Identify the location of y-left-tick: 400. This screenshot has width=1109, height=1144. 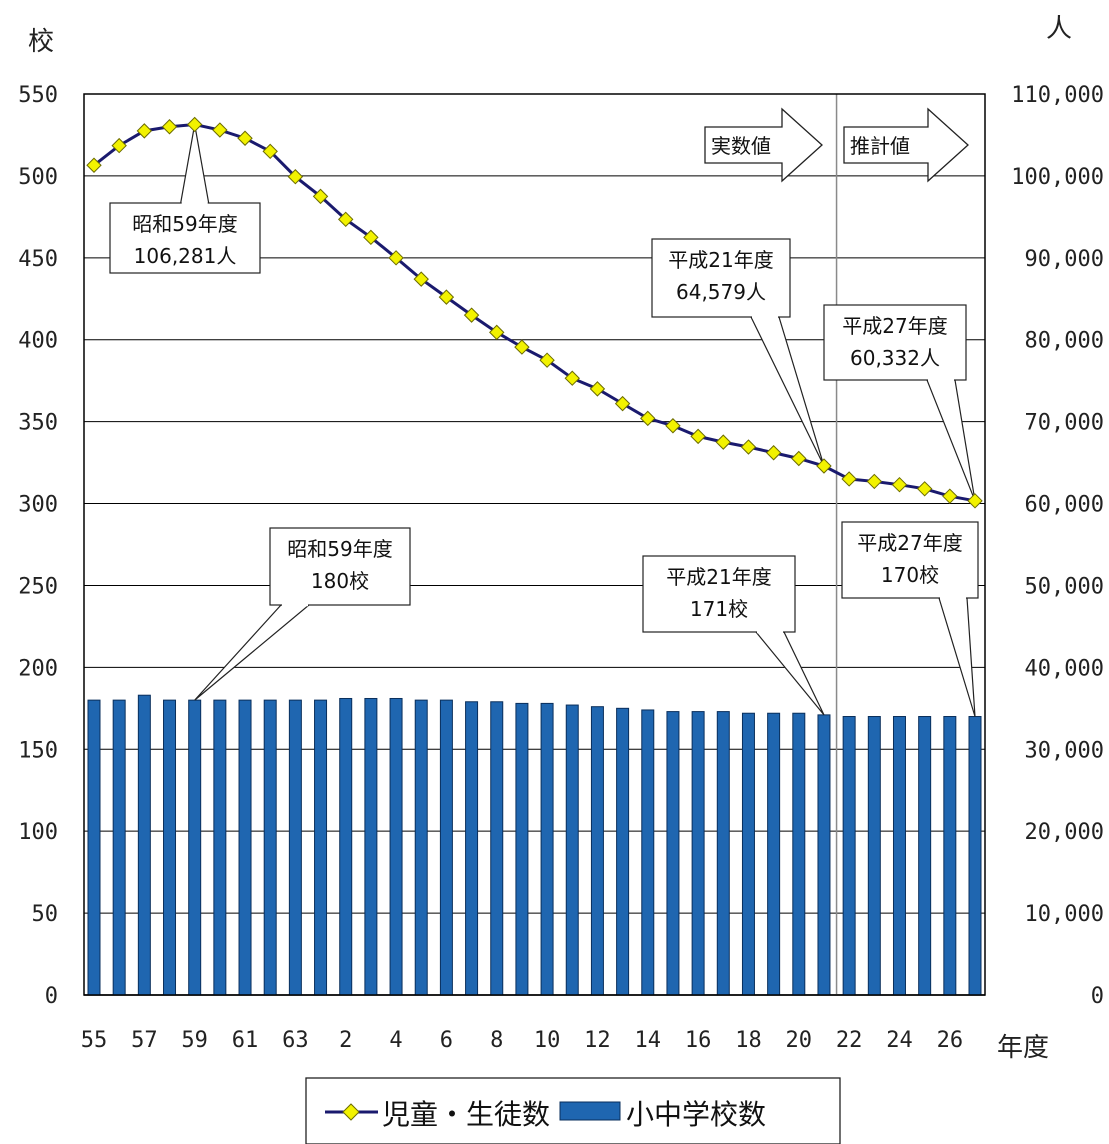
(38, 341).